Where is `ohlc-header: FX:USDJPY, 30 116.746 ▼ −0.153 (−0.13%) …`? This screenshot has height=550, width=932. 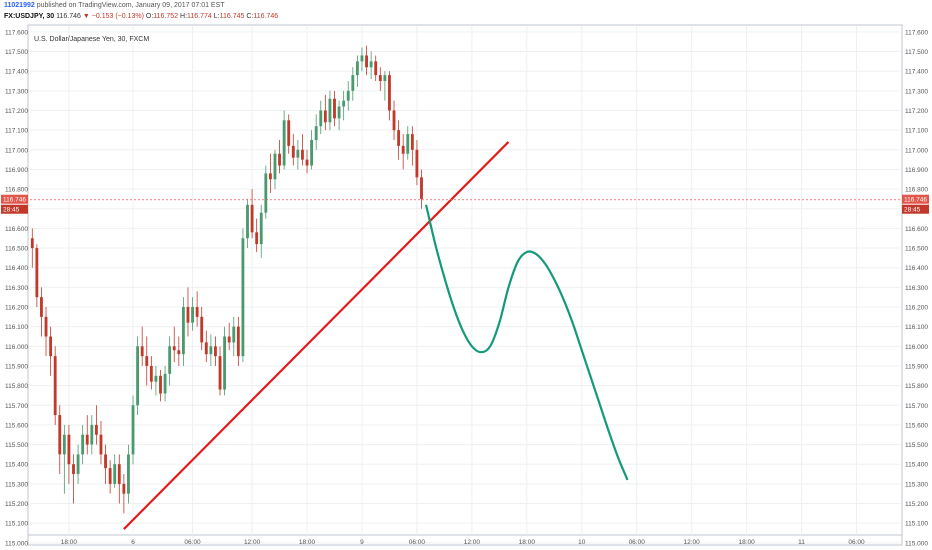
ohlc-header: FX:USDJPY, 30 116.746 ▼ −0.153 (−0.13%) … is located at coordinates (141, 16).